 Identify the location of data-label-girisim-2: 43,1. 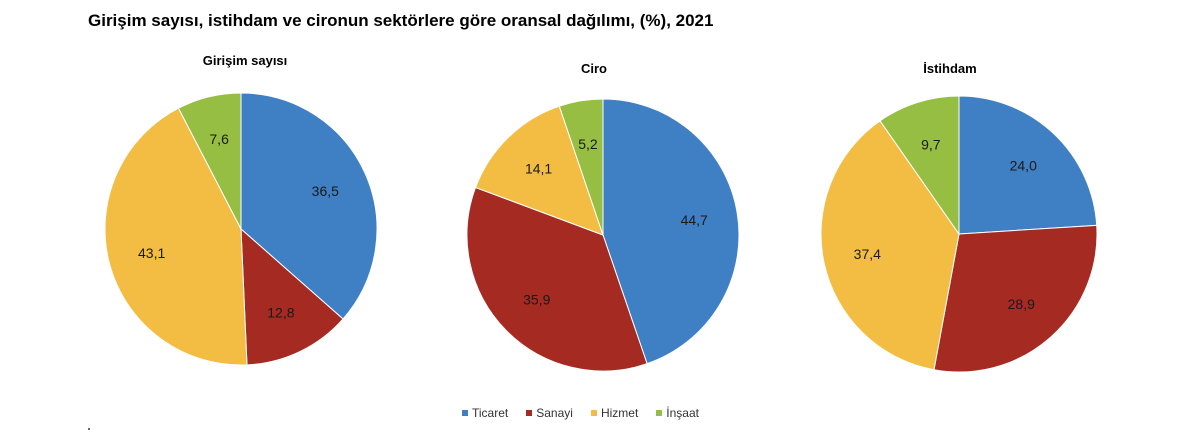
(151, 253).